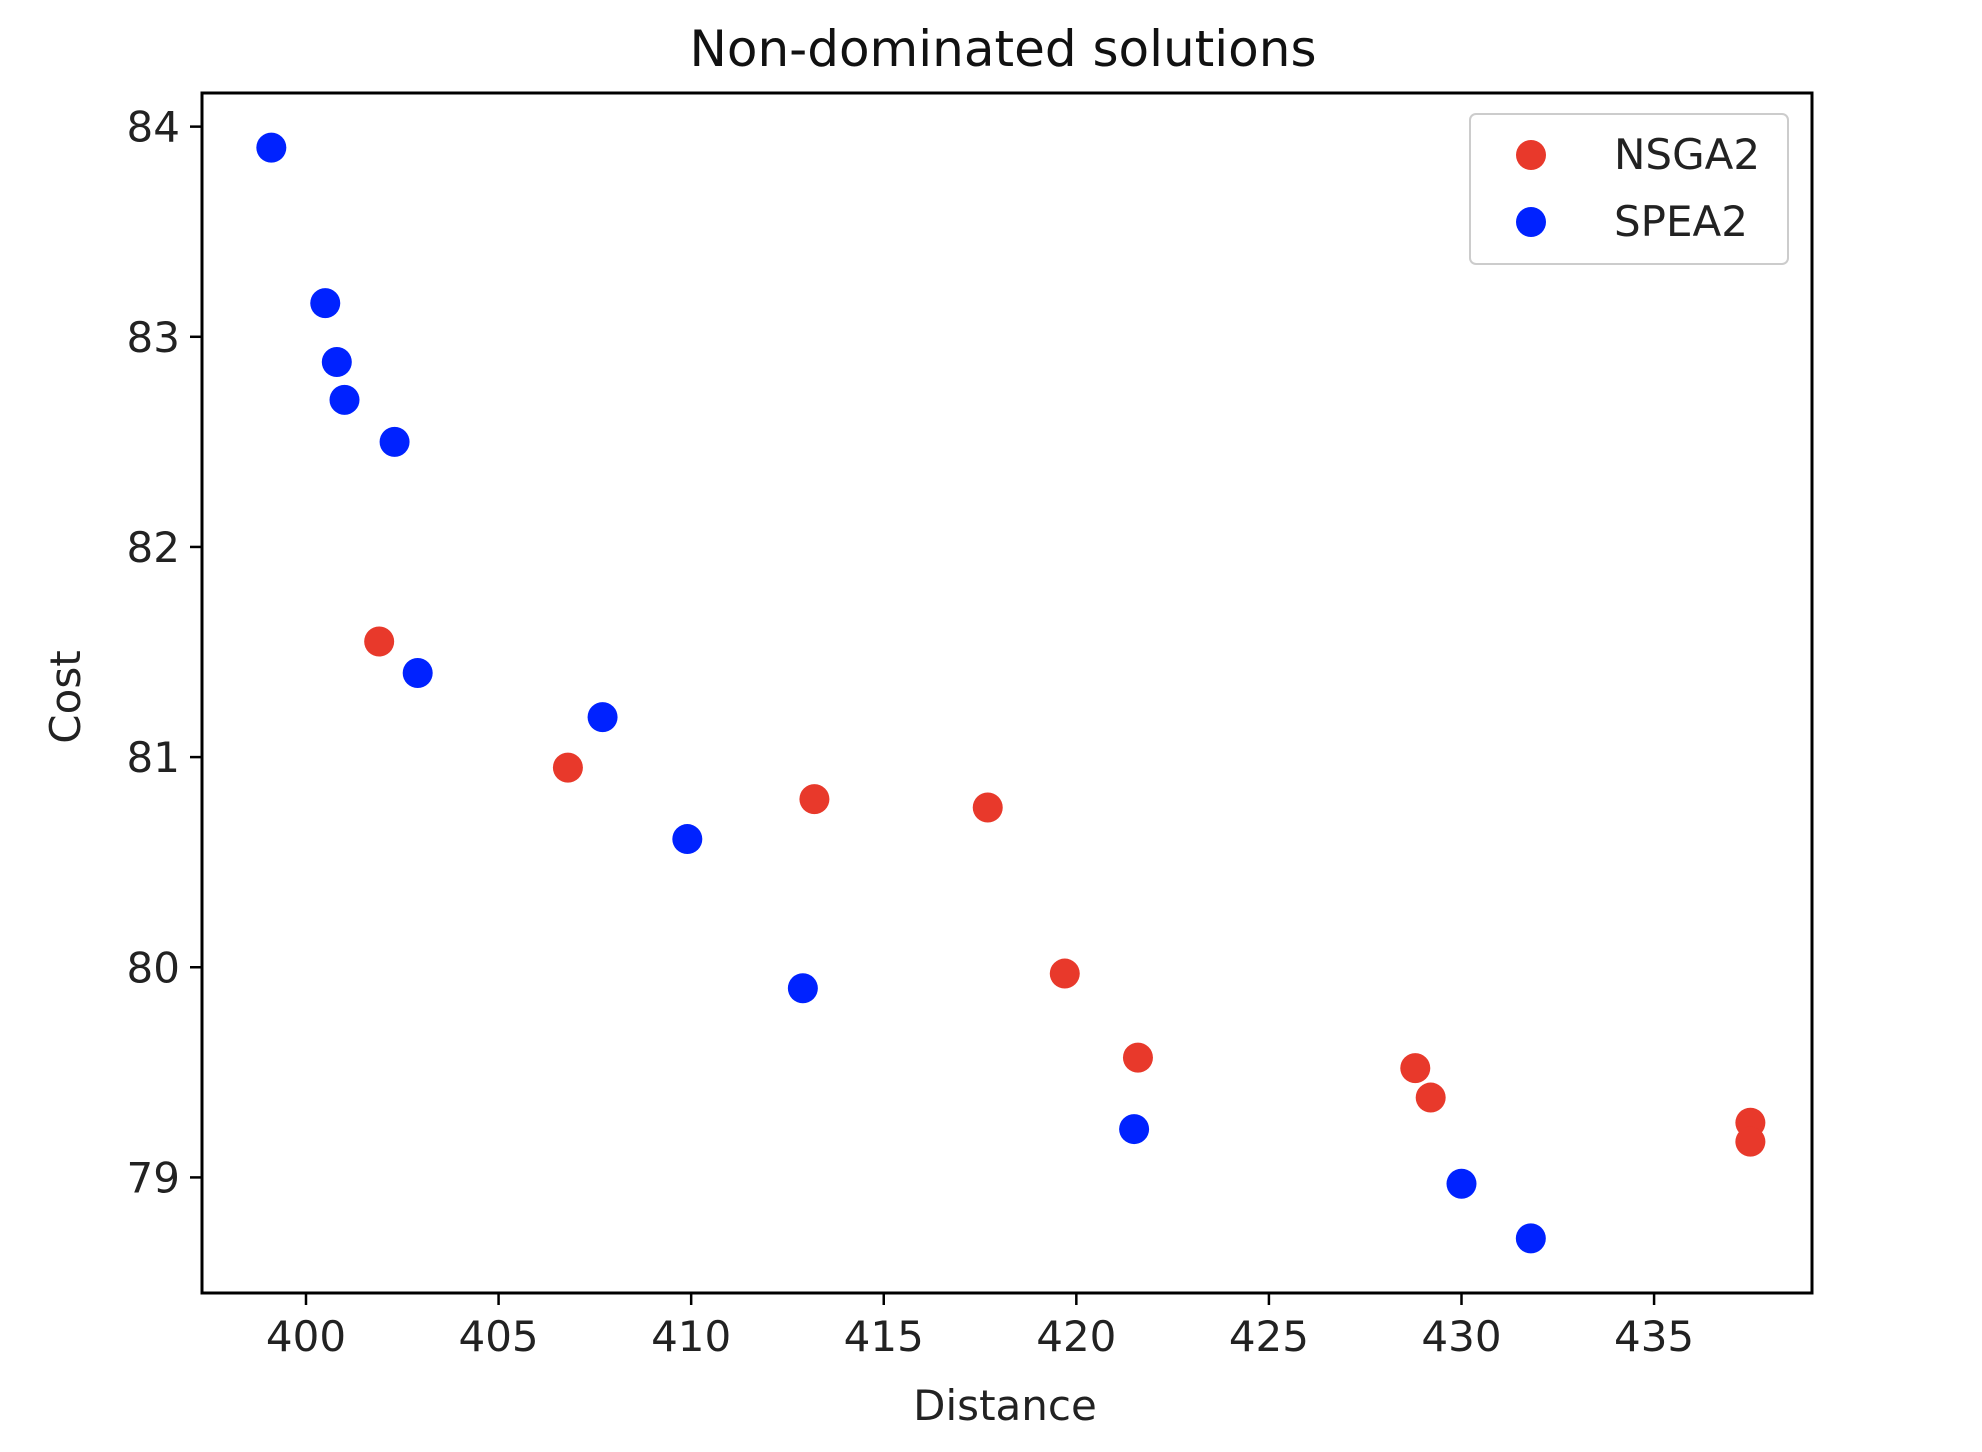  What do you see at coordinates (1687, 154) in the screenshot?
I see `legend-label-nsga2: NSGA2` at bounding box center [1687, 154].